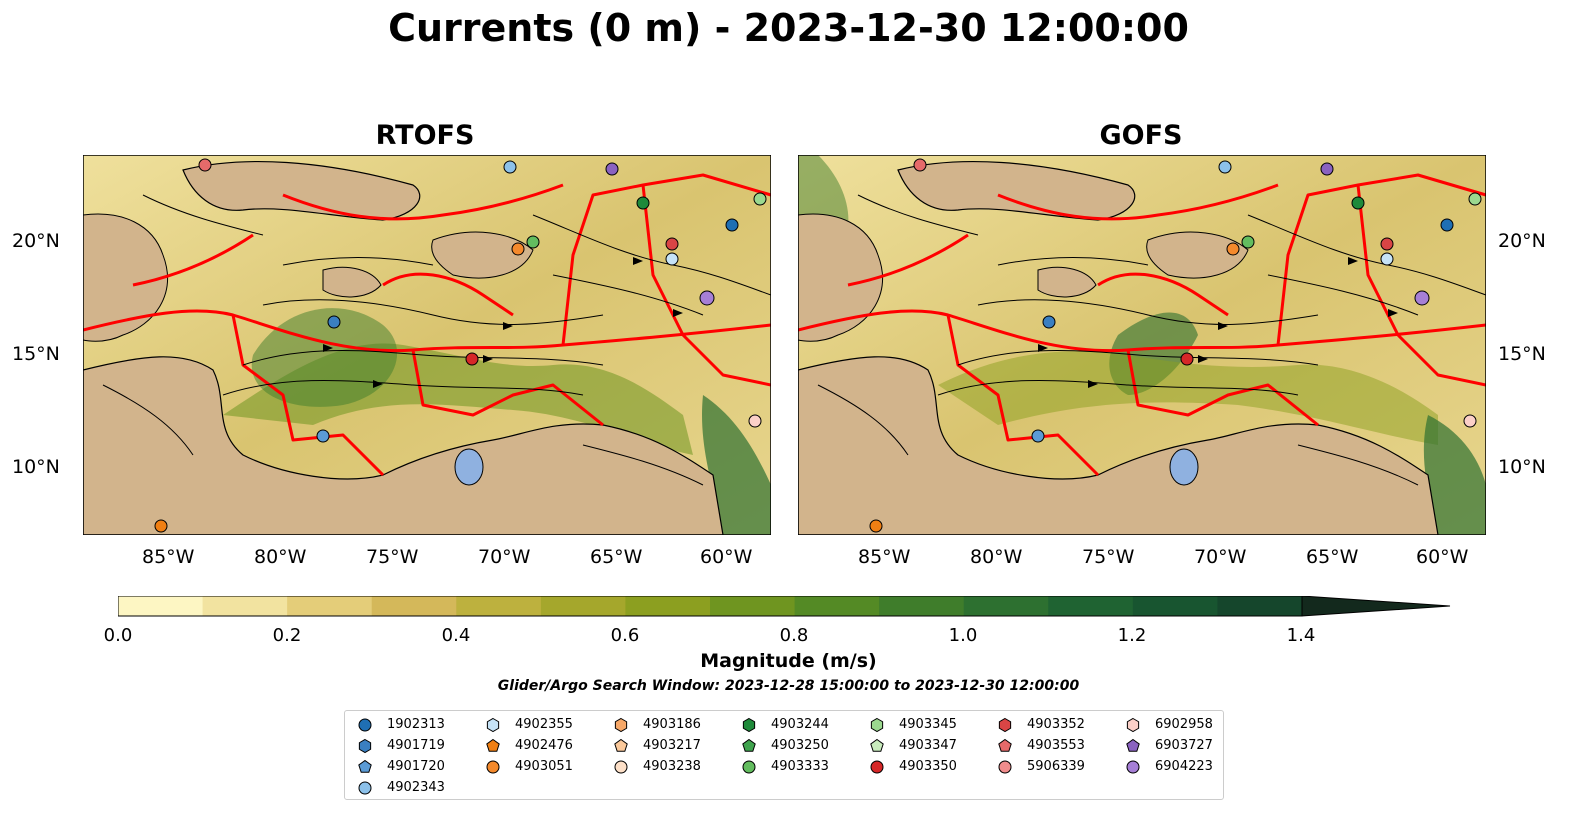  I want to click on colorbar-tick: 1.4, so click(1301, 635).